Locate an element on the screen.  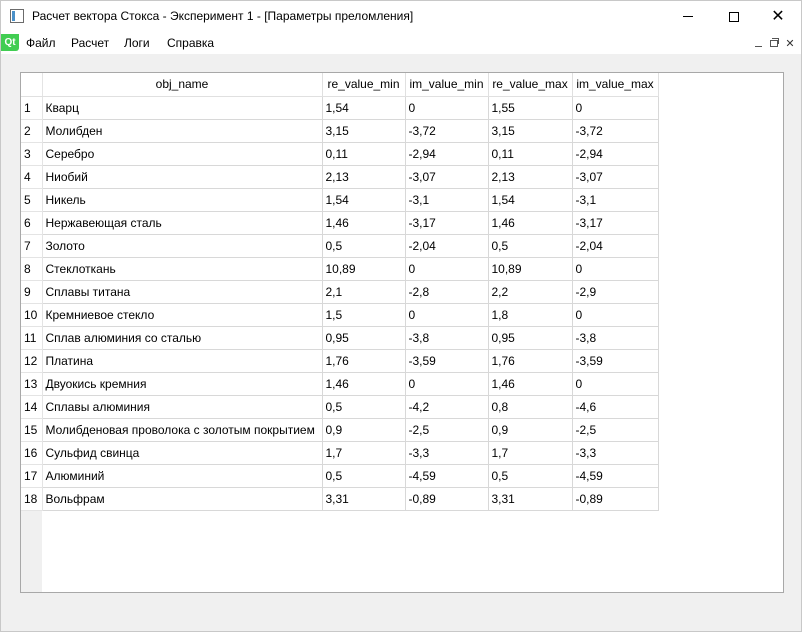
row-header: 12 is located at coordinates (32, 361).